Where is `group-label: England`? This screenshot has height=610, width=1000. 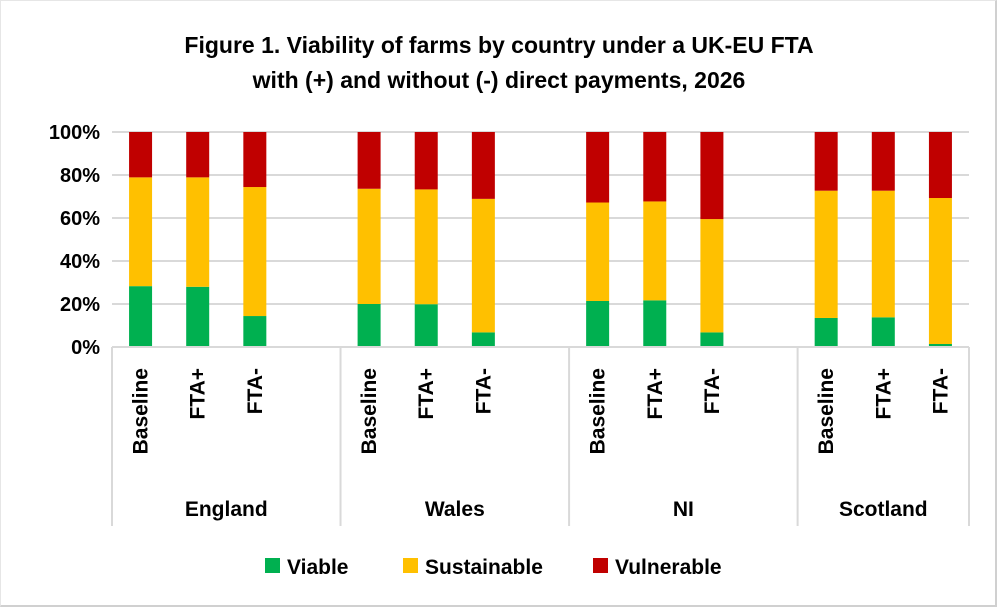
group-label: England is located at coordinates (226, 509).